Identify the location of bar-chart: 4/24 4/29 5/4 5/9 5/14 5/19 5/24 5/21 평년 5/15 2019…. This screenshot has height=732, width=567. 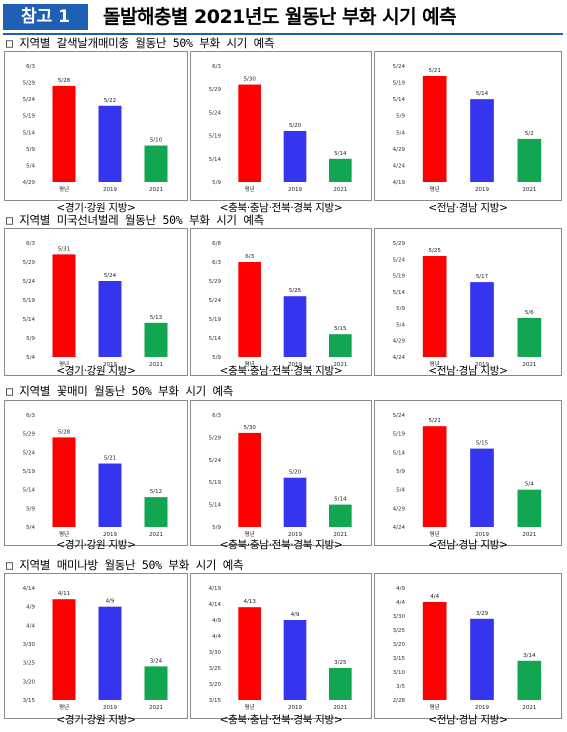
(467, 475).